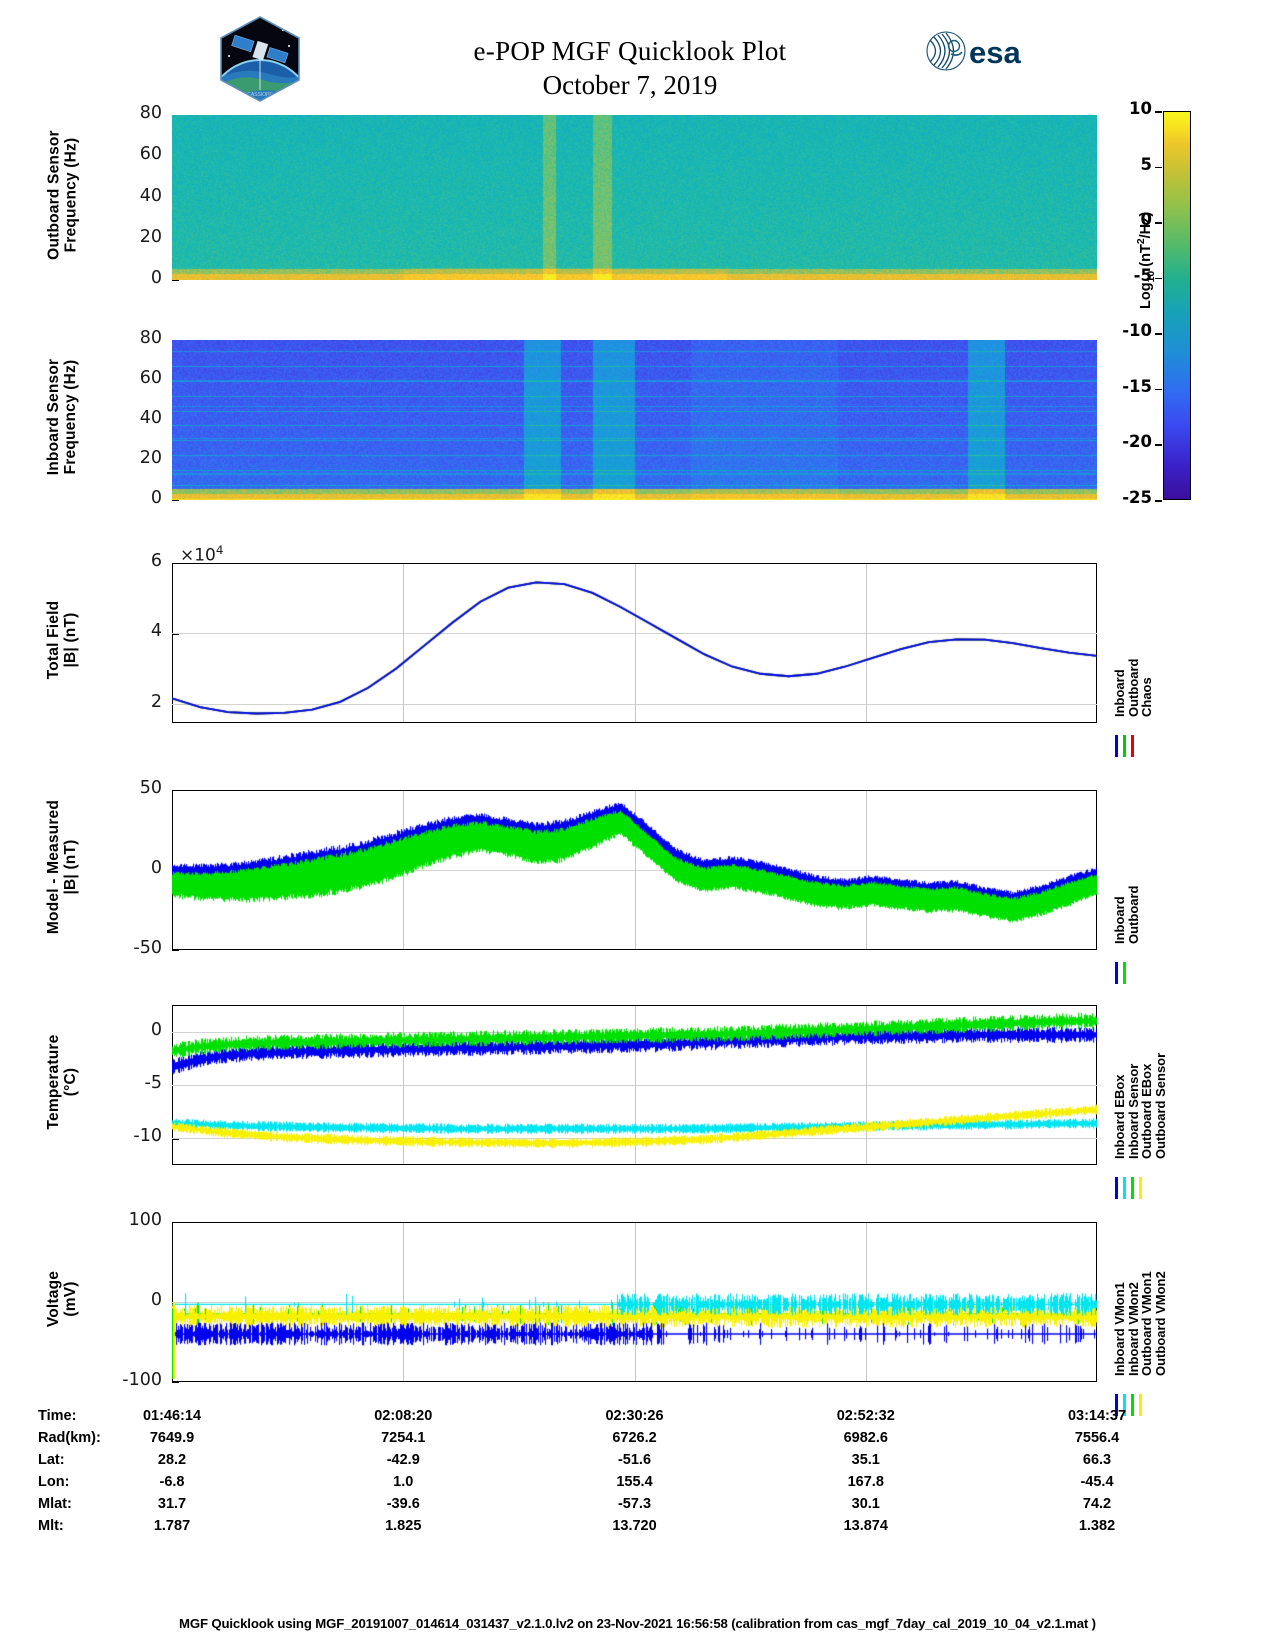 The width and height of the screenshot is (1275, 1650). I want to click on y-tick-label: 100, so click(145, 1220).